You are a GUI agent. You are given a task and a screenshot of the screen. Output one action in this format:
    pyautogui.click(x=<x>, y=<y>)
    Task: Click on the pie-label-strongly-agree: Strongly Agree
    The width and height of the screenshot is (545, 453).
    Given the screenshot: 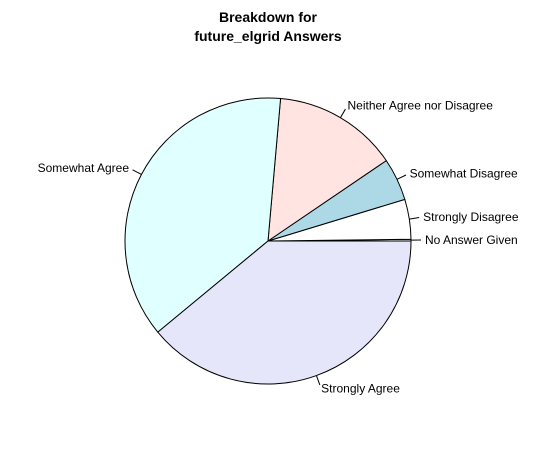 What is the action you would take?
    pyautogui.click(x=360, y=389)
    